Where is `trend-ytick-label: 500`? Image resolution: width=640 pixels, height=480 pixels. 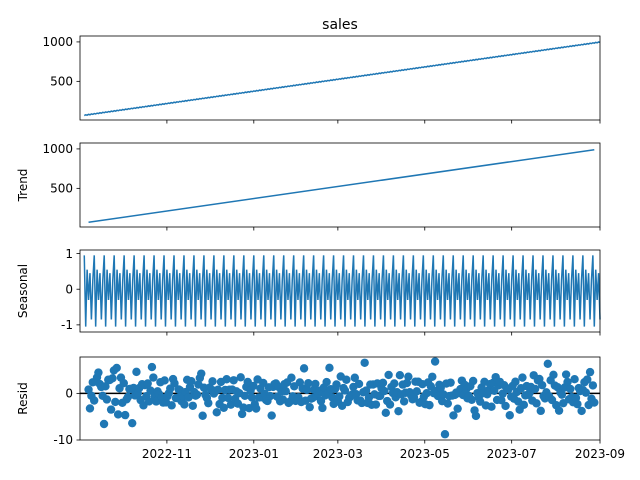 trend-ytick-label: 500 is located at coordinates (61, 189).